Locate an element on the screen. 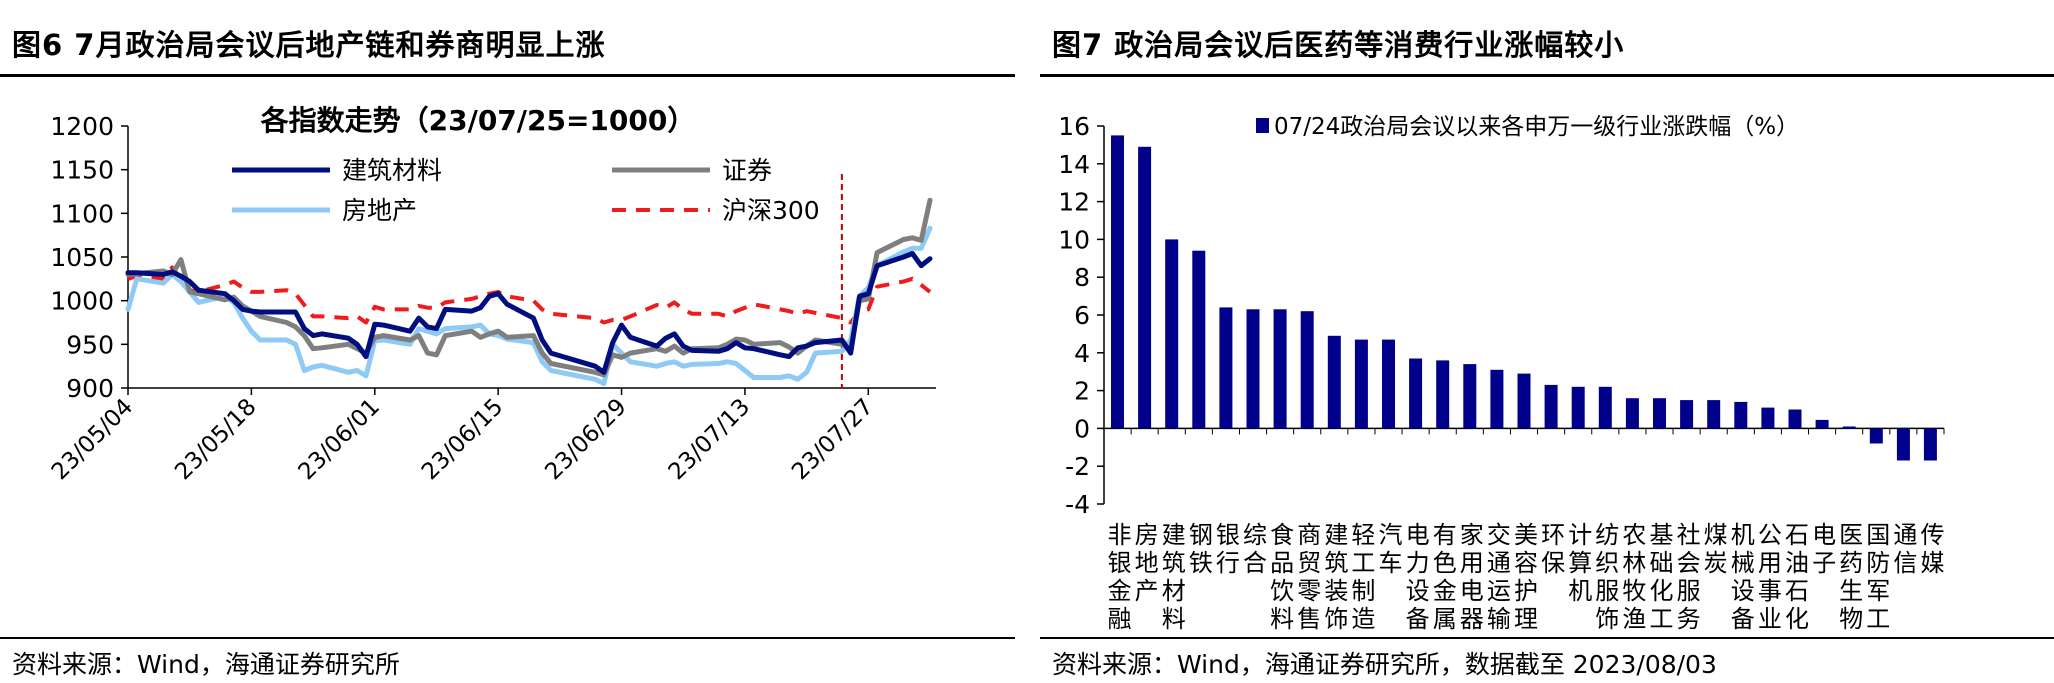 The height and width of the screenshot is (683, 2054). category-label-char: 机 is located at coordinates (1580, 591).